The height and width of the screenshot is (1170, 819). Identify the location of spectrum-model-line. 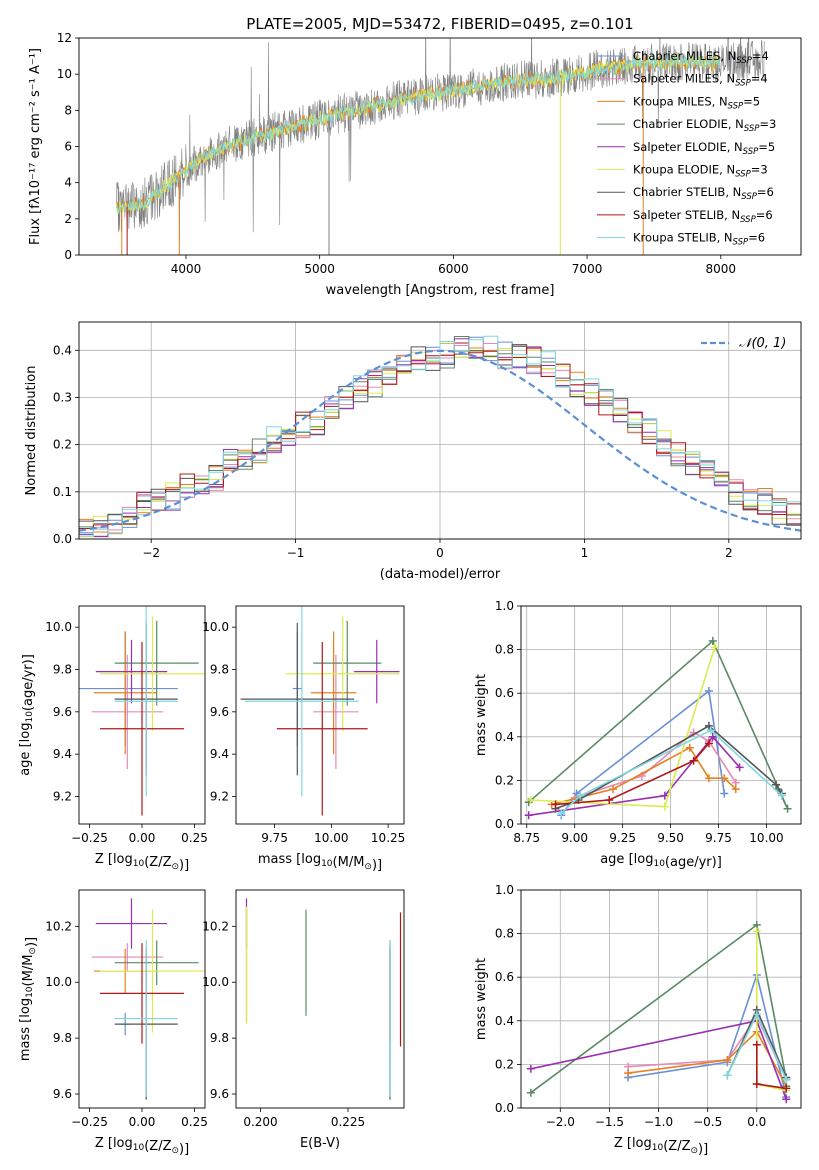
(418, 134).